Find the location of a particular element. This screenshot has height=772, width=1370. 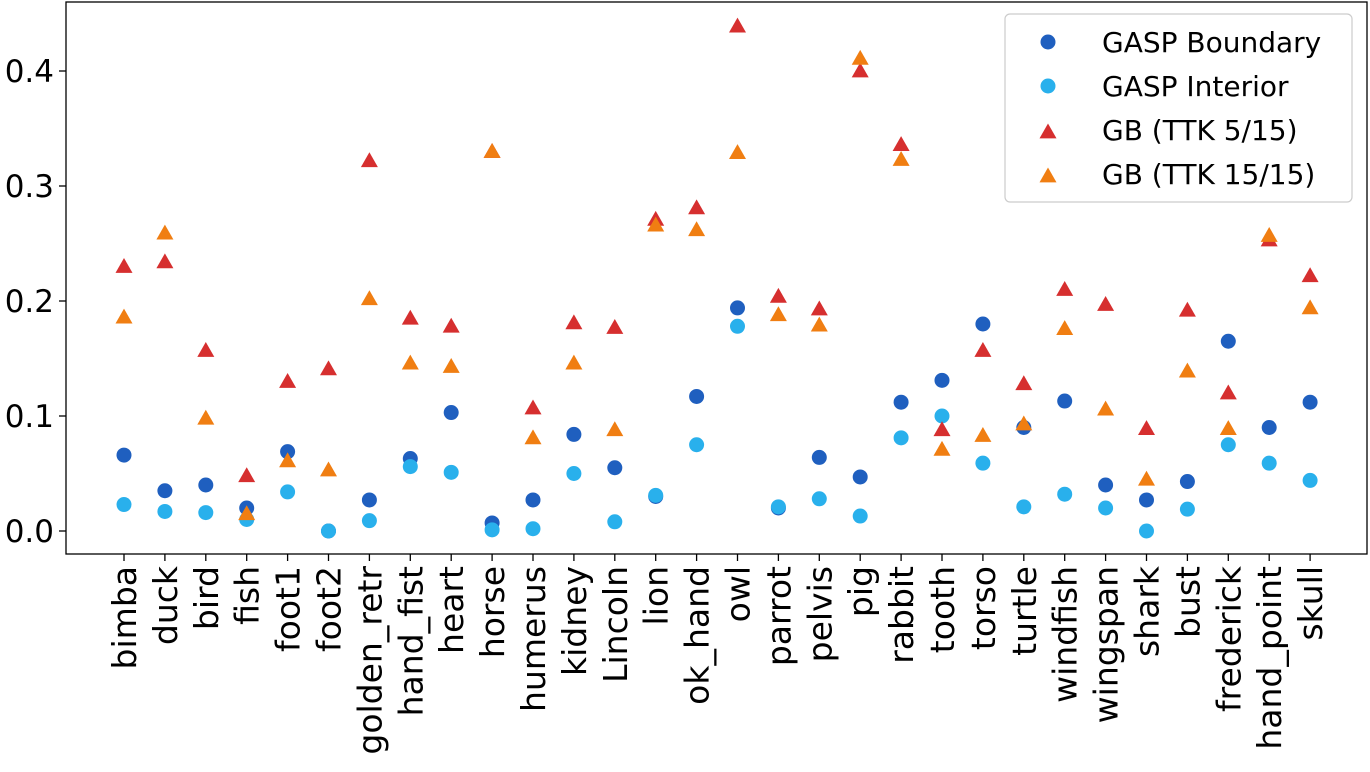

x-tick-label: pig is located at coordinates (860, 591).